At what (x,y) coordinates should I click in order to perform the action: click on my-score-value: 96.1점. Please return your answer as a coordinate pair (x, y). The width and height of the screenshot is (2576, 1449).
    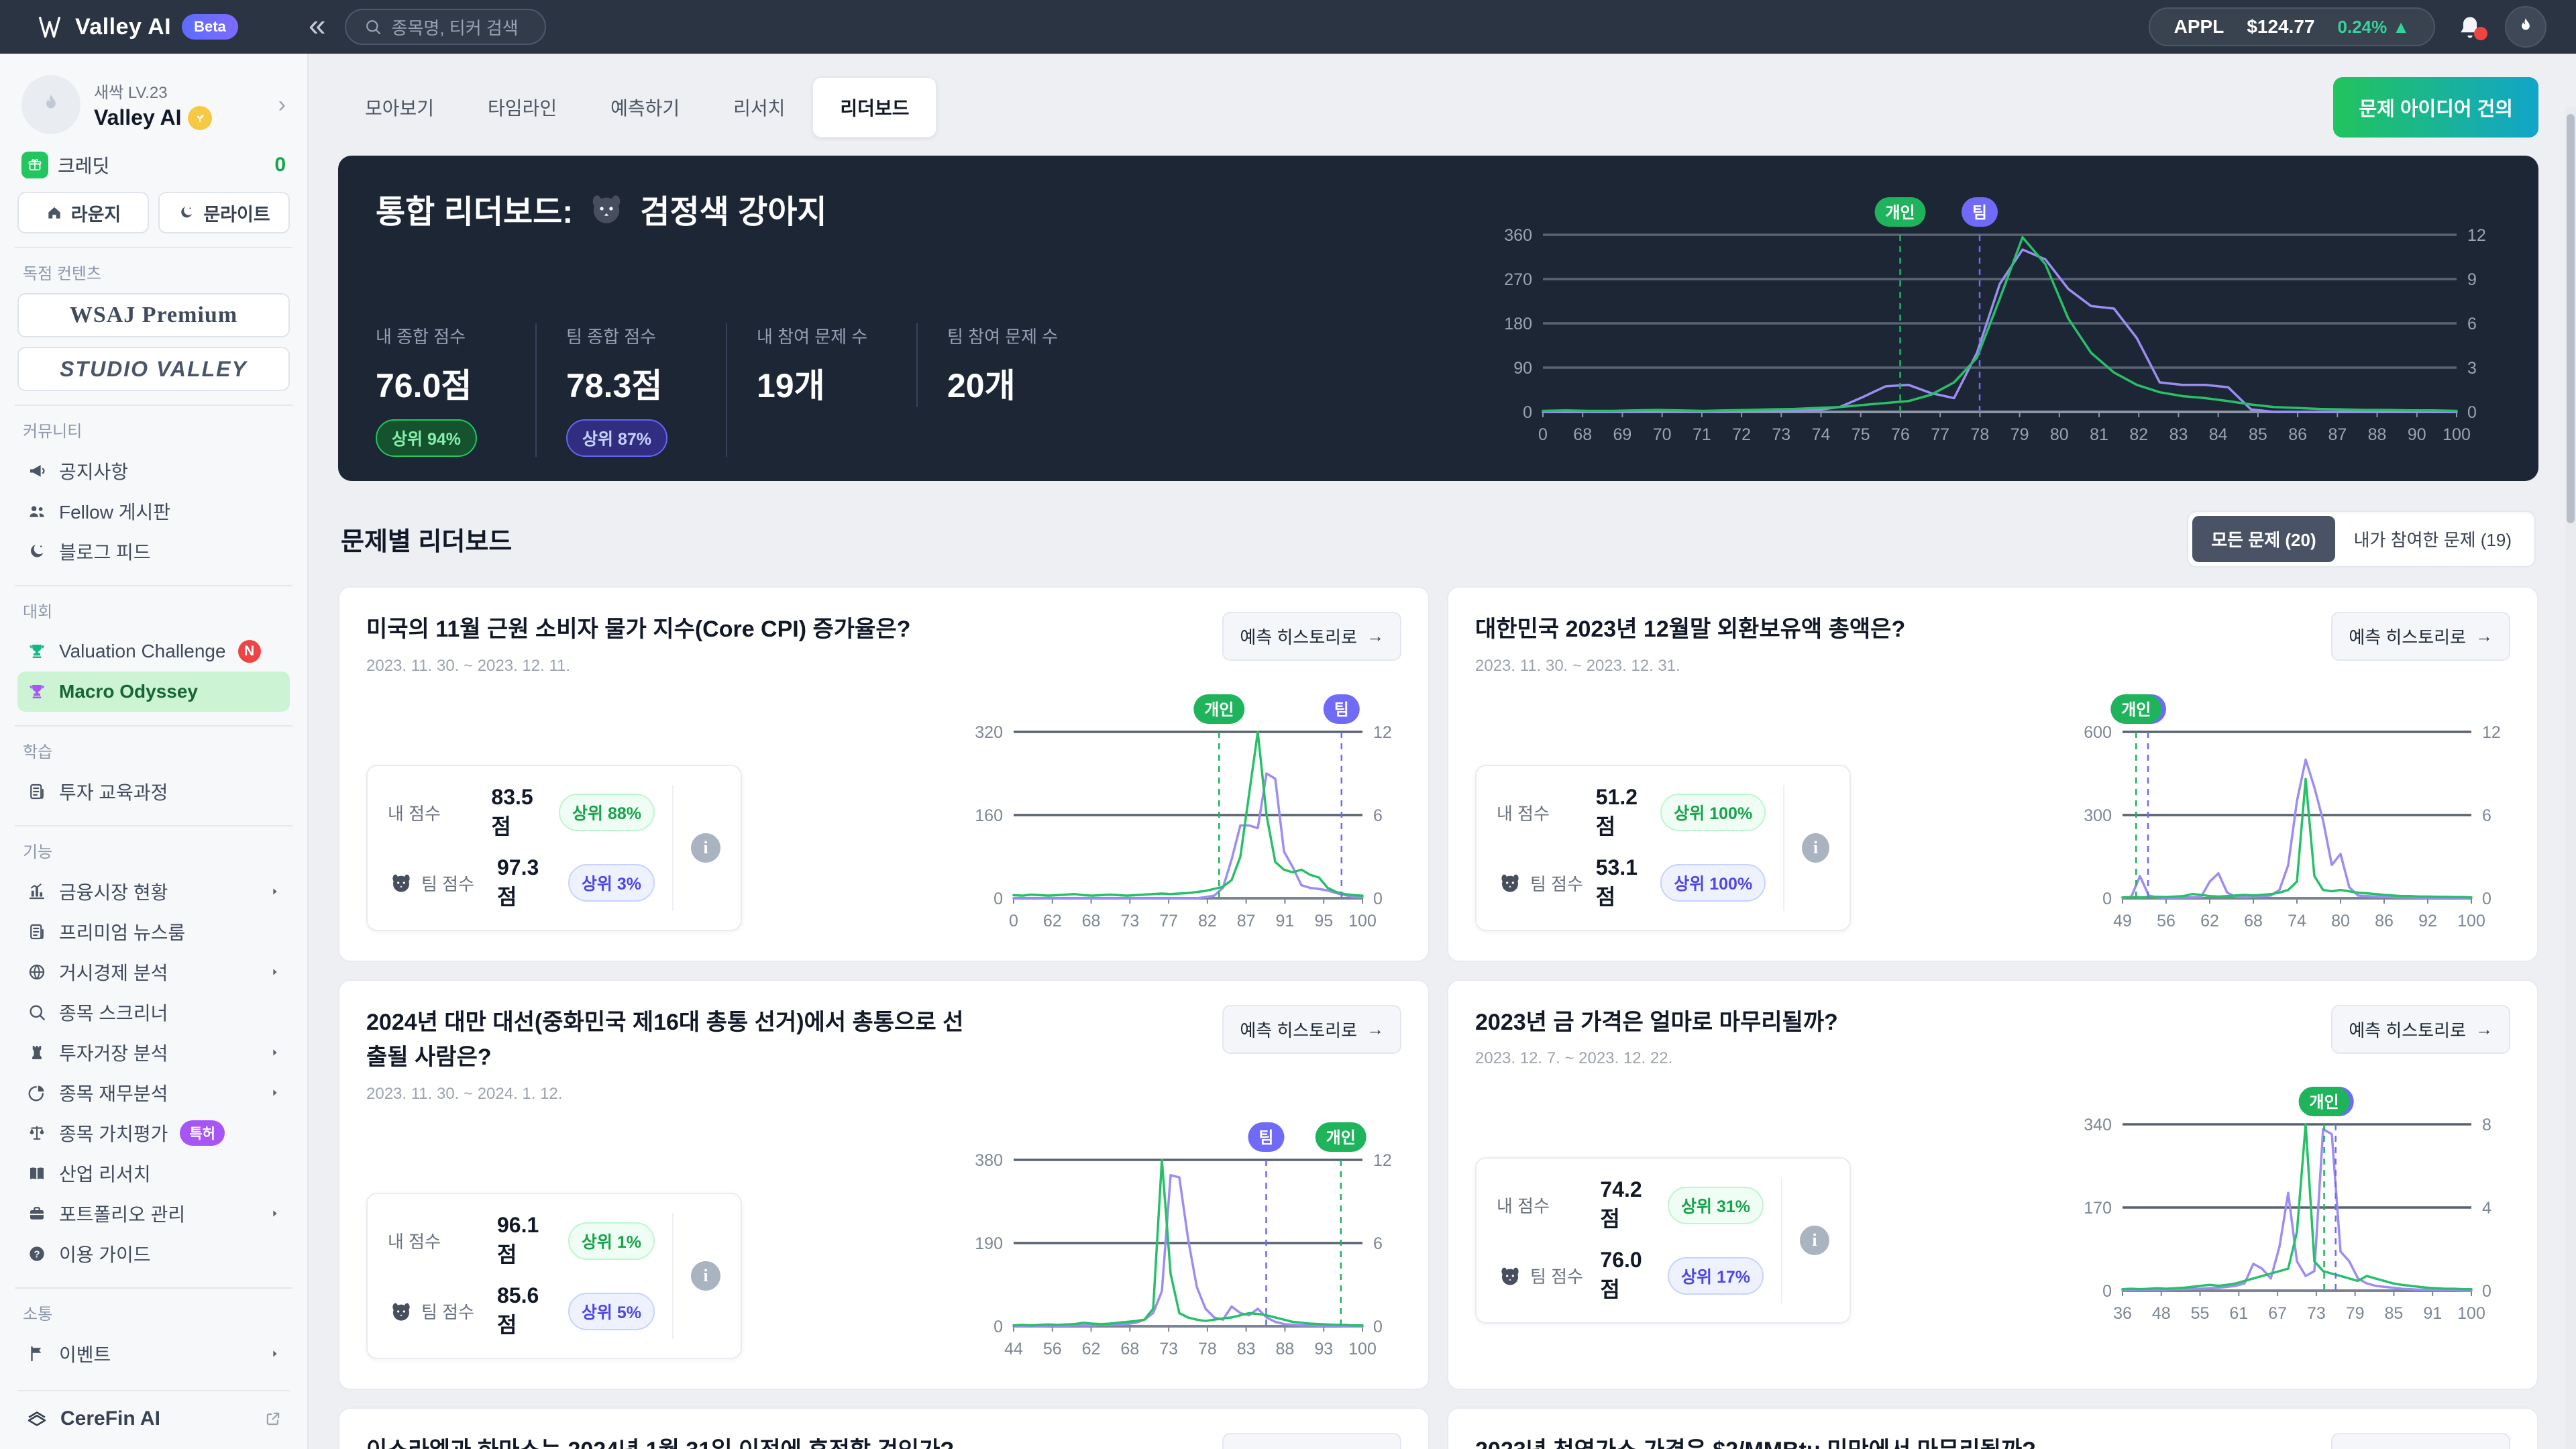
    Looking at the image, I should click on (518, 1240).